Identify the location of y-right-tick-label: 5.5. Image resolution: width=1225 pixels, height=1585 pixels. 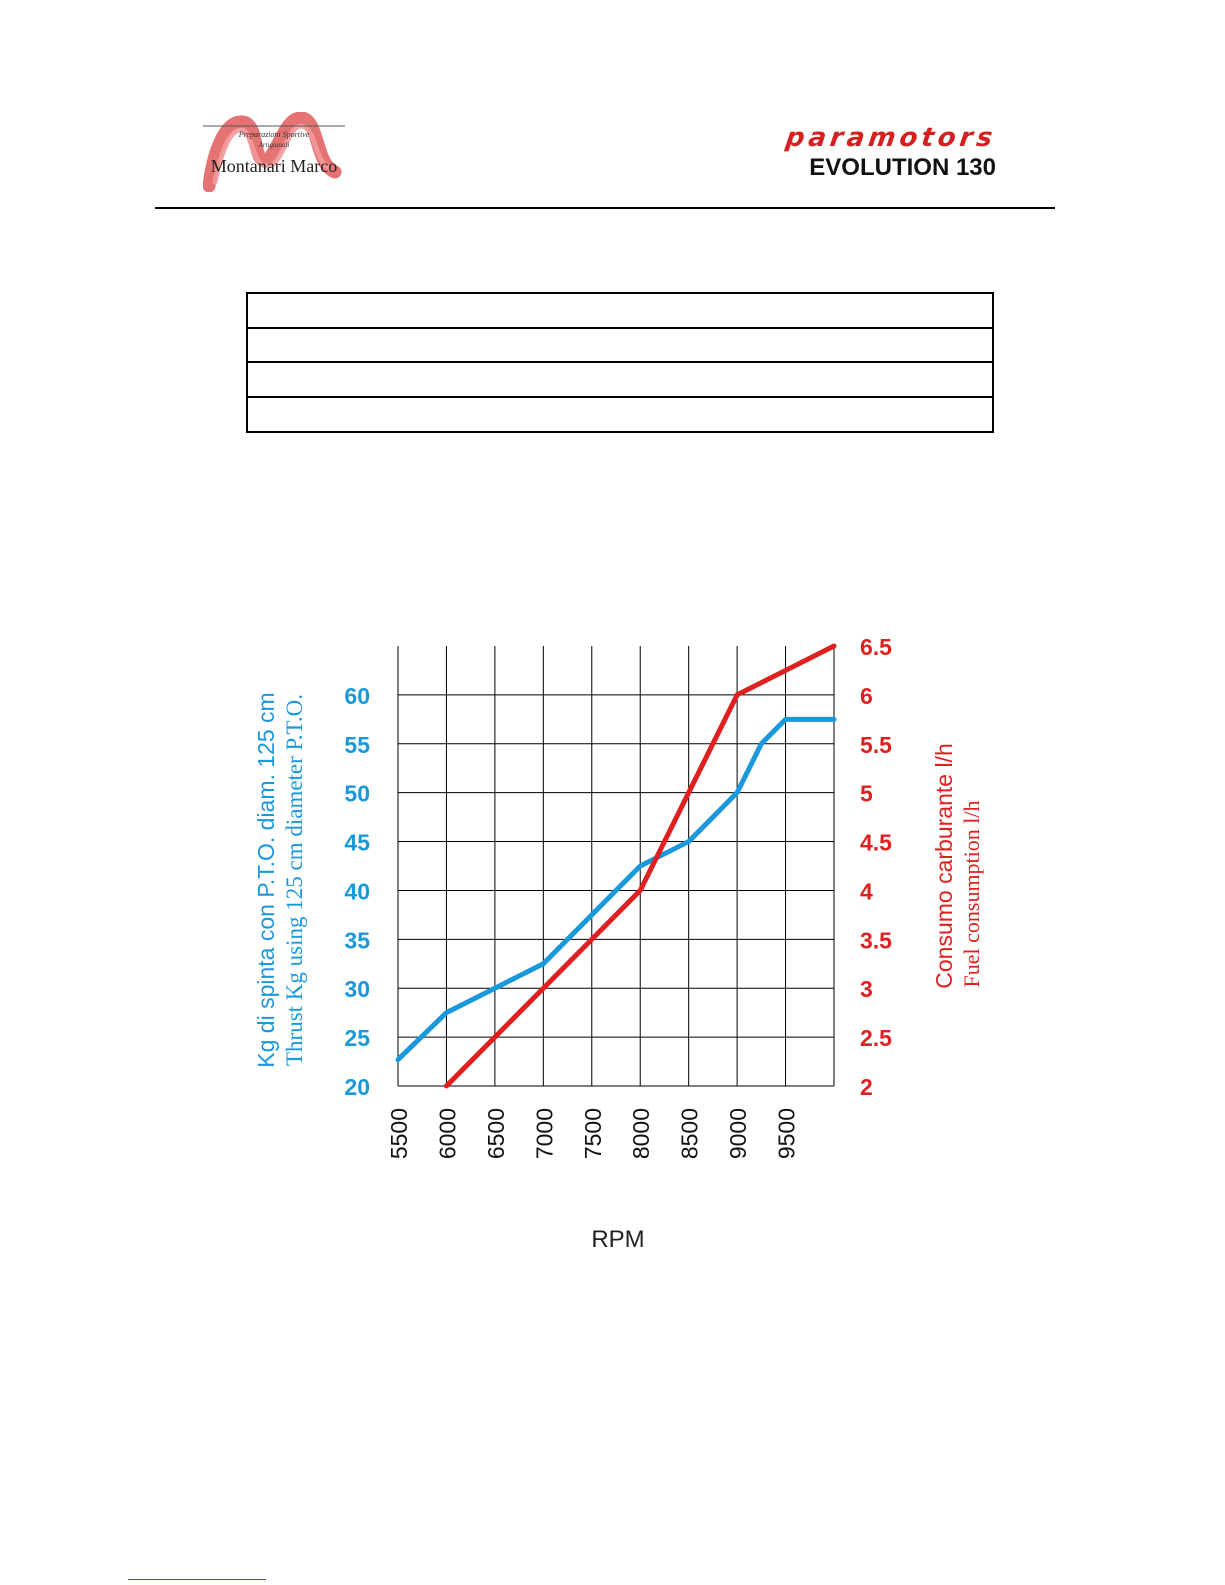
(876, 745).